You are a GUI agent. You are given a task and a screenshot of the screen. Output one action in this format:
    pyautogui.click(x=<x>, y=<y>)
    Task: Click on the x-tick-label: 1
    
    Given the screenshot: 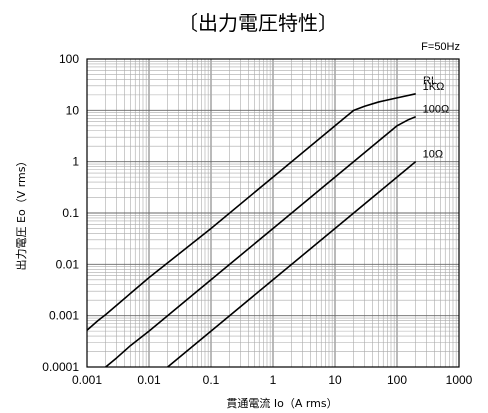 What is the action you would take?
    pyautogui.click(x=273, y=380)
    